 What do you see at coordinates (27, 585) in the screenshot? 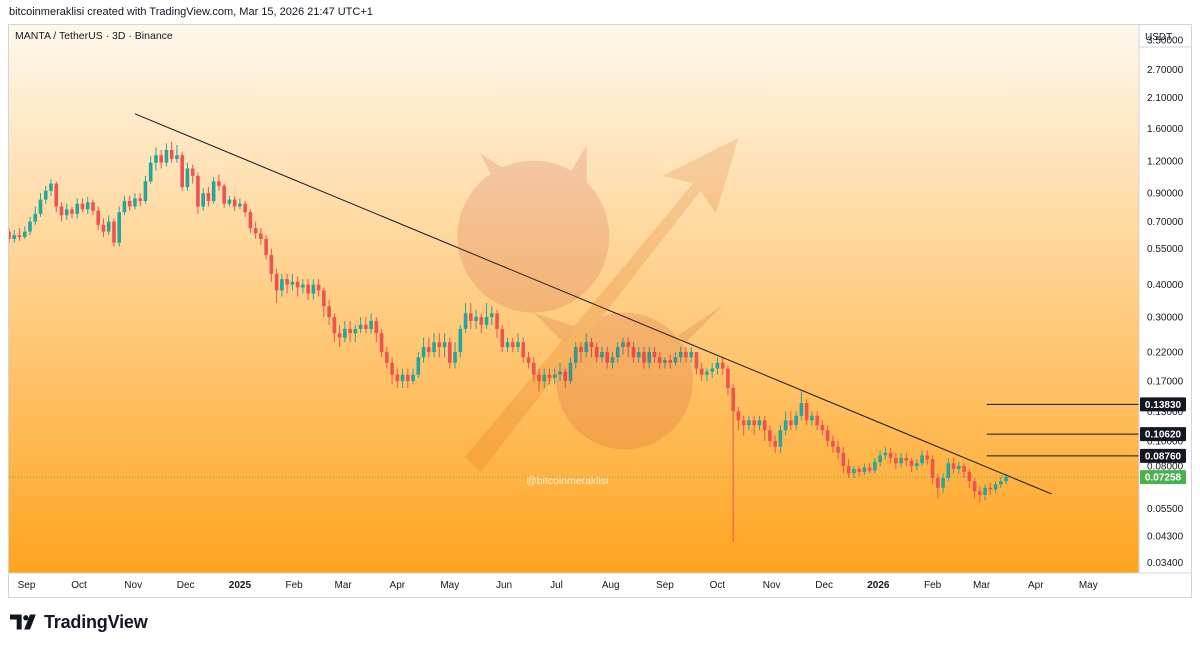
I see `time-tick-label: Sep` at bounding box center [27, 585].